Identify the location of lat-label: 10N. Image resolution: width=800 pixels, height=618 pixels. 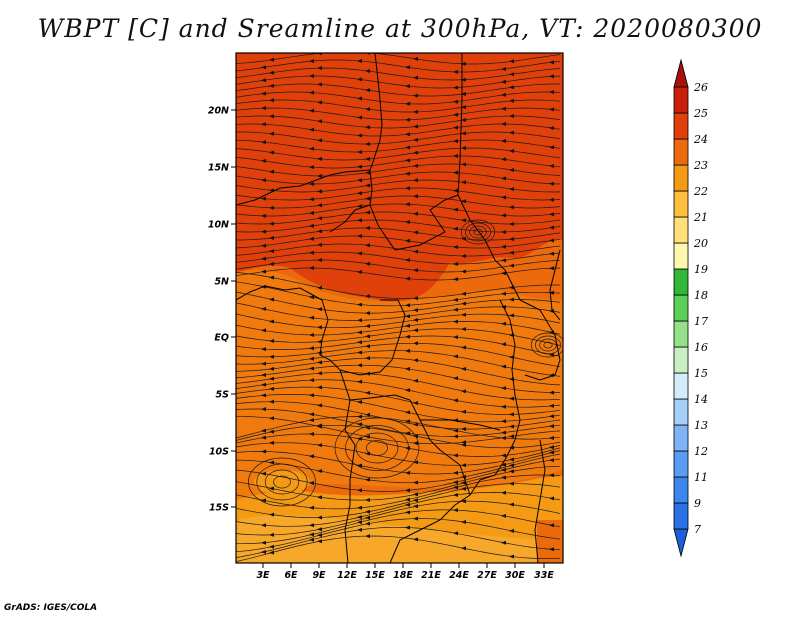
(218, 225).